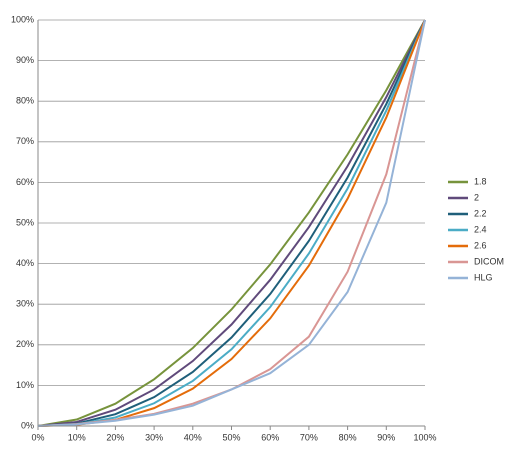 The image size is (520, 456). I want to click on y-tick-label: 10%, so click(25, 385).